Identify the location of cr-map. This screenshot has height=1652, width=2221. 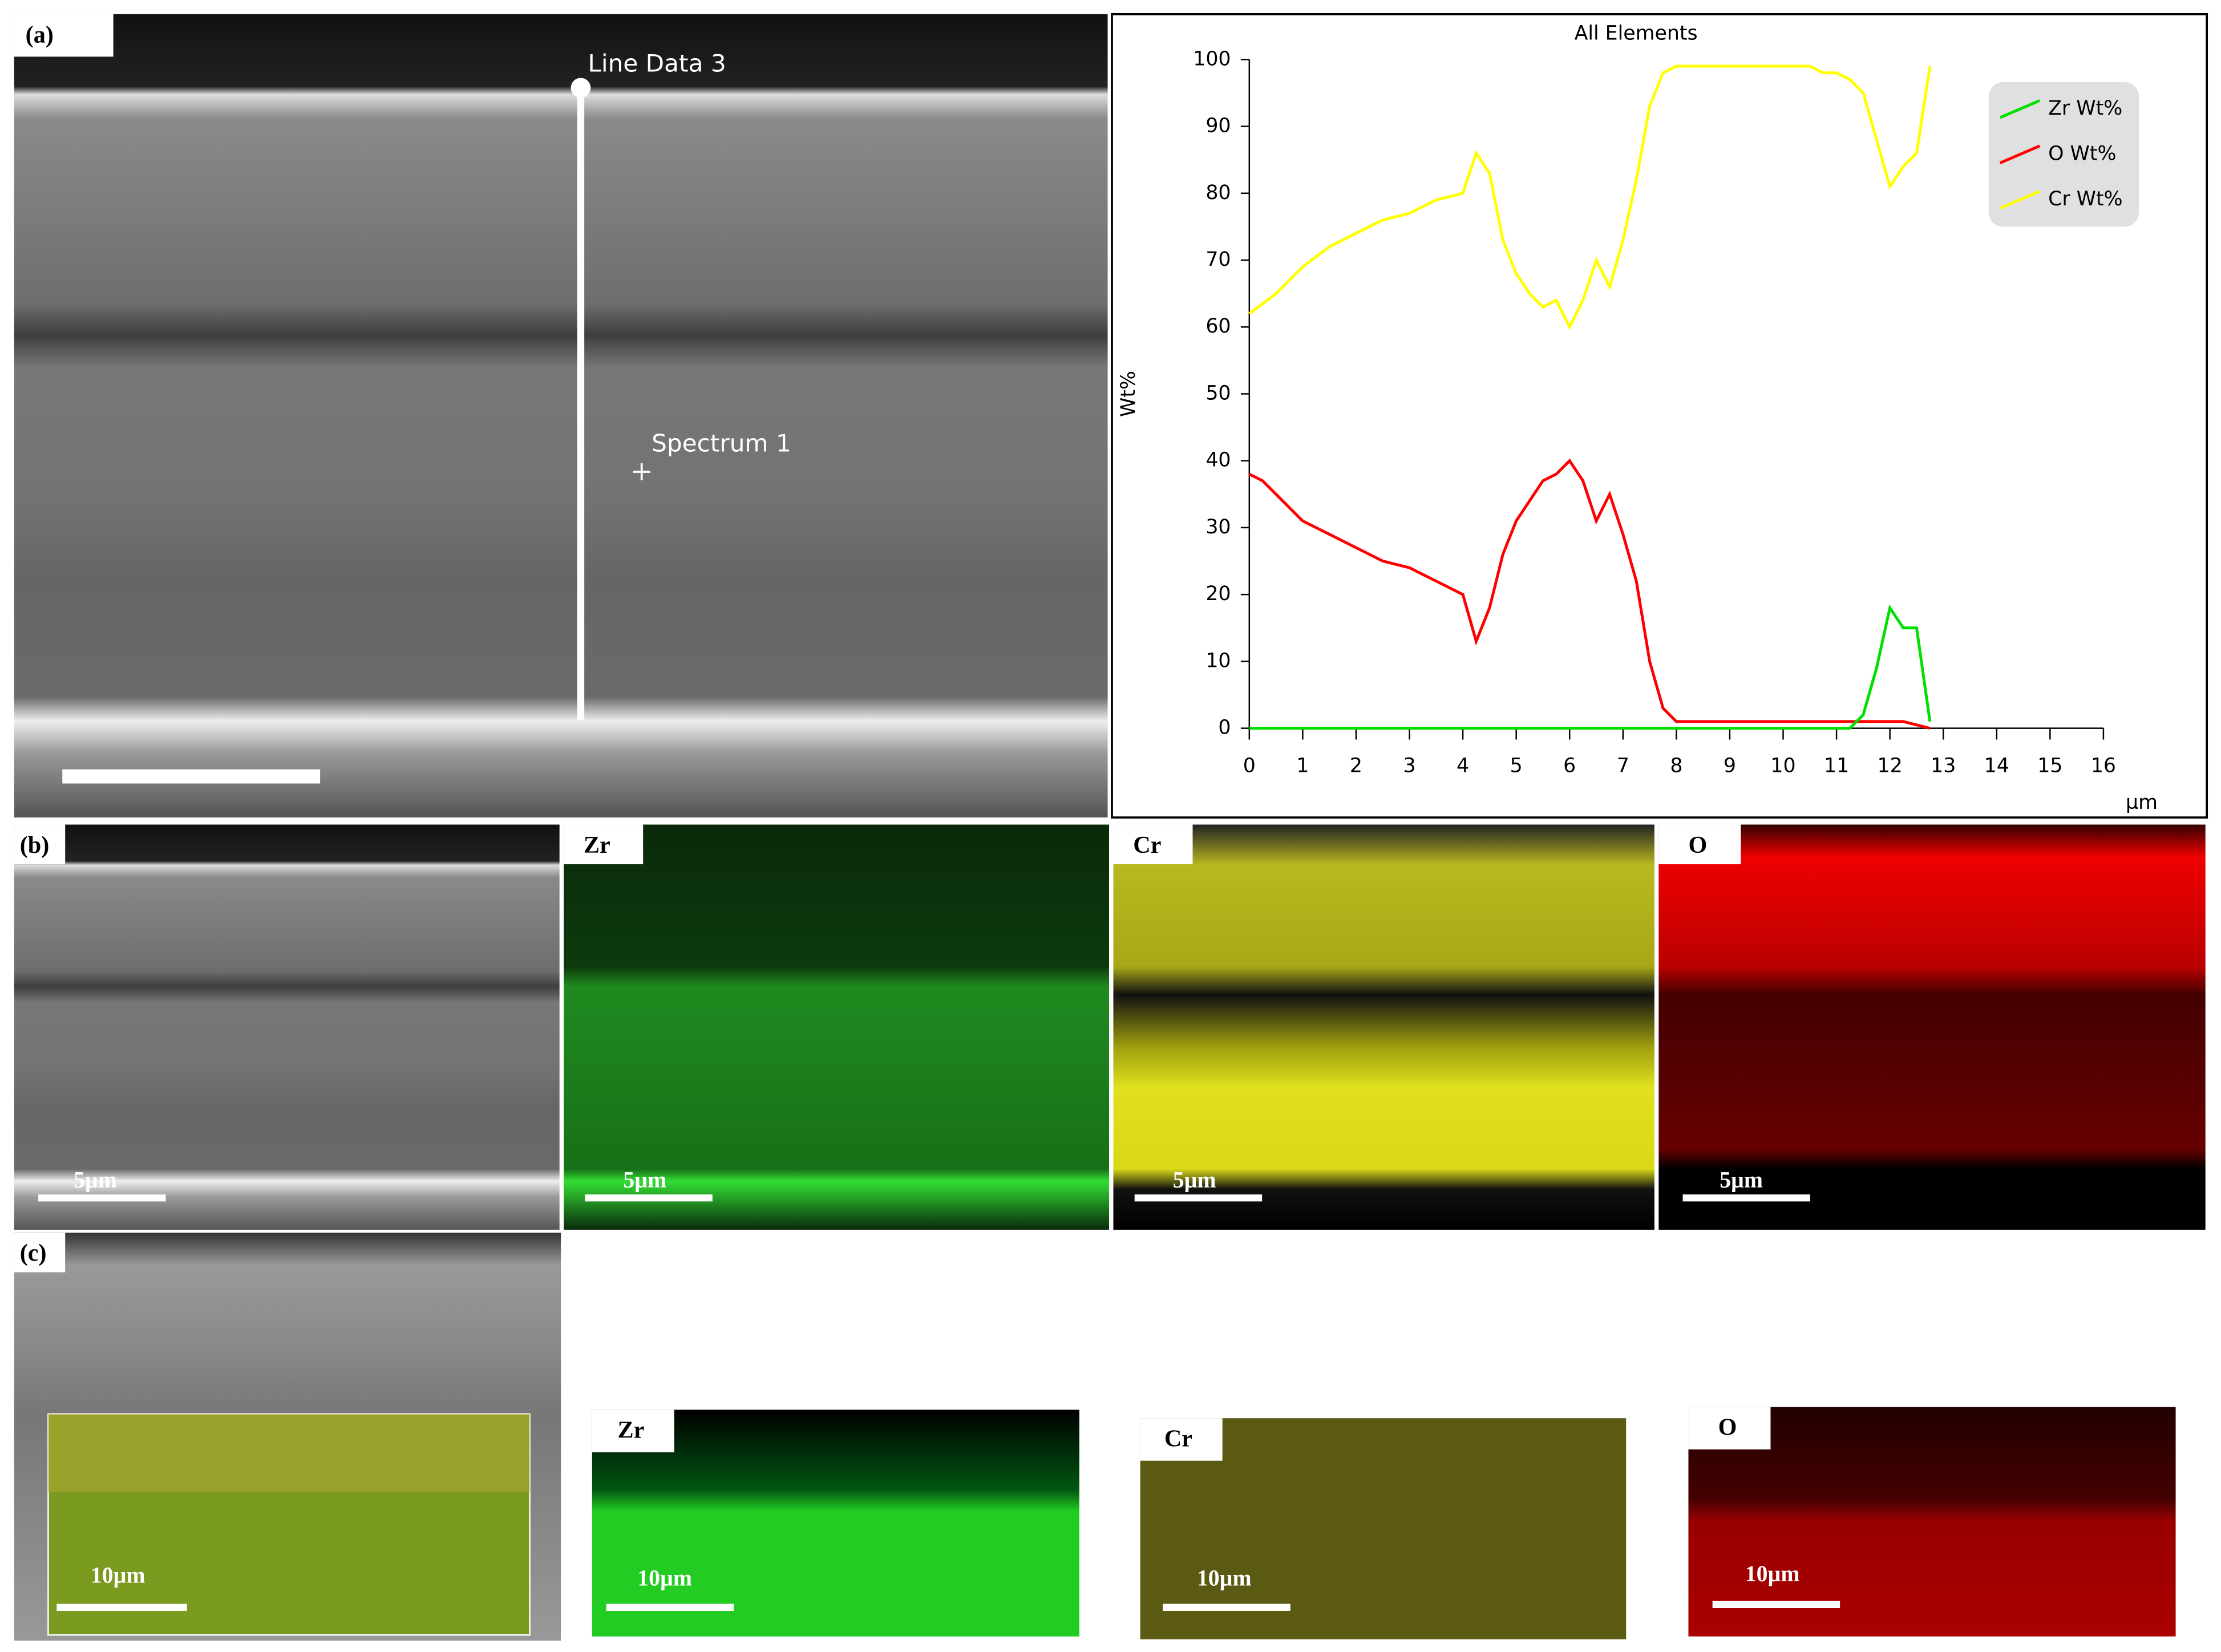
(1383, 1027).